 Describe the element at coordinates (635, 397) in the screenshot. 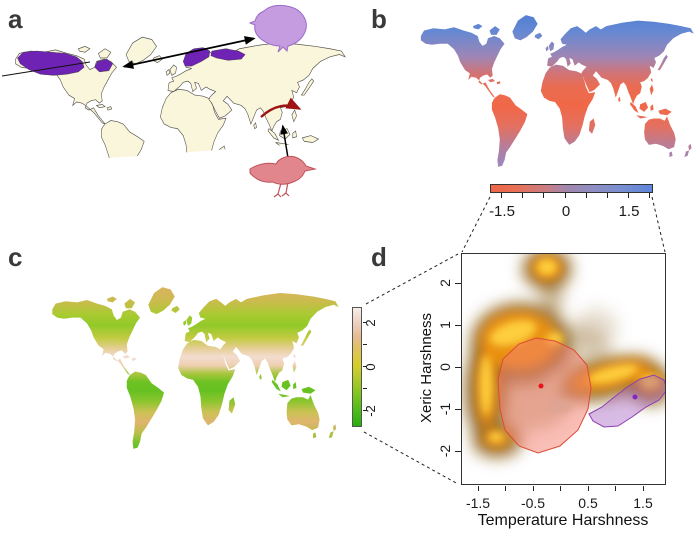

I see `purple-centroid-dot` at that location.